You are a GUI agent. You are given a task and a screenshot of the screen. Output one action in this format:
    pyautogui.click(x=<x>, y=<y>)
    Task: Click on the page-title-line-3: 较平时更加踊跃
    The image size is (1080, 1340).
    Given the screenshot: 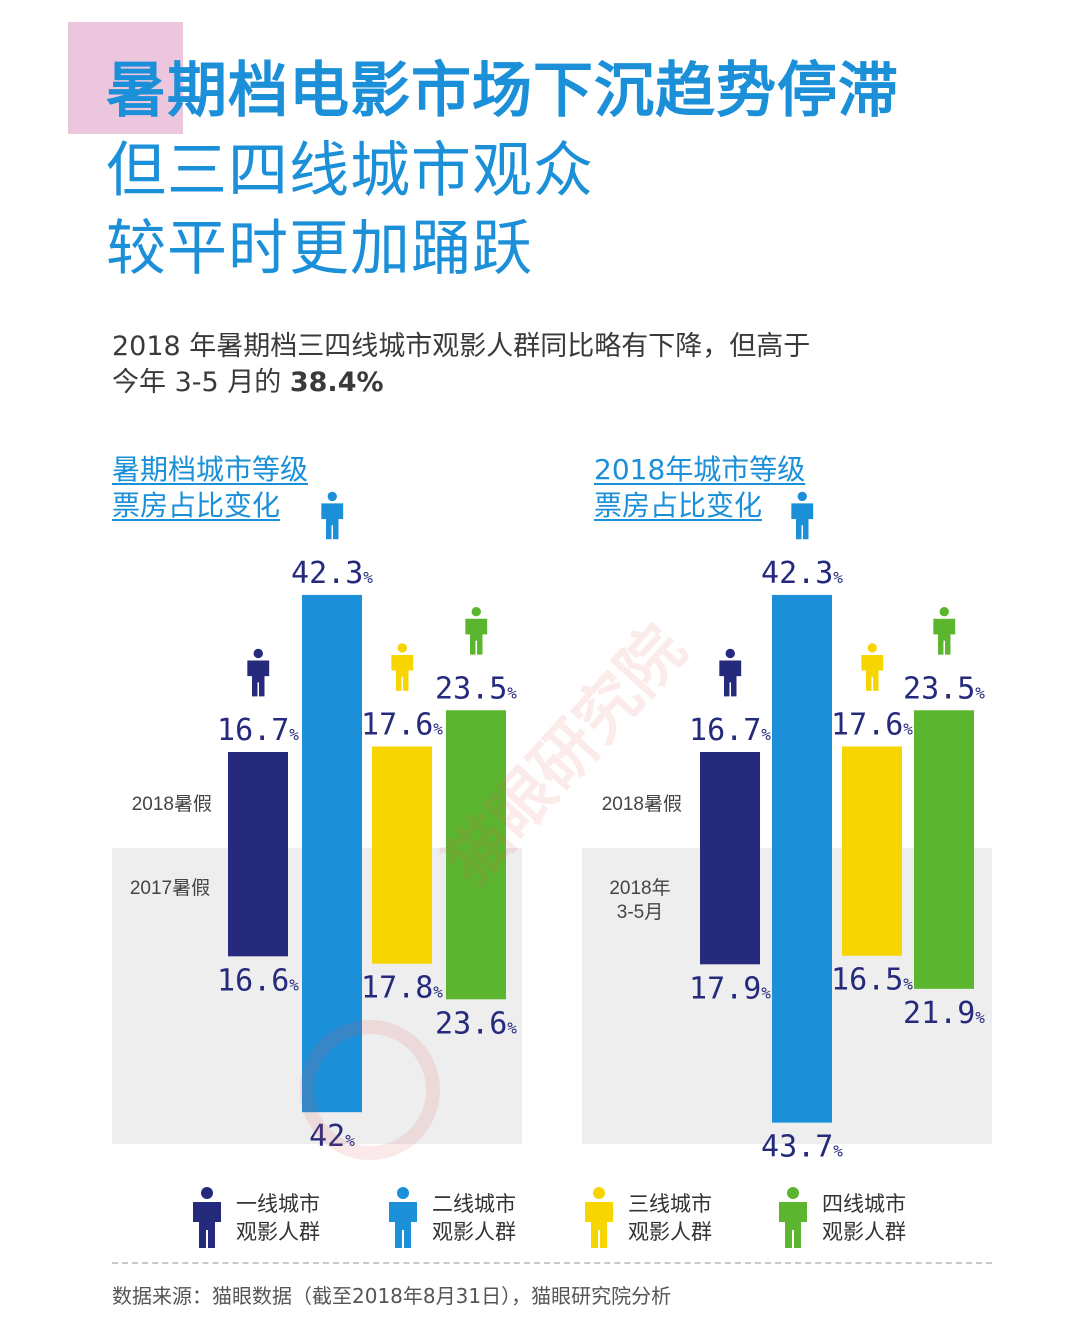 What is the action you would take?
    pyautogui.click(x=319, y=249)
    